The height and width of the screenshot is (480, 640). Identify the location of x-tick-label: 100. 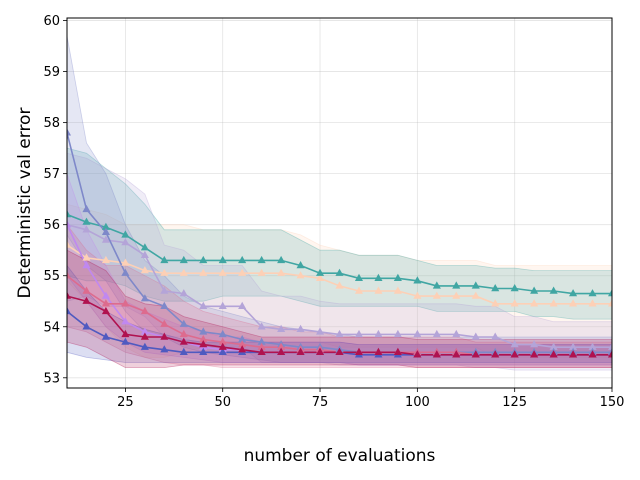
(417, 402).